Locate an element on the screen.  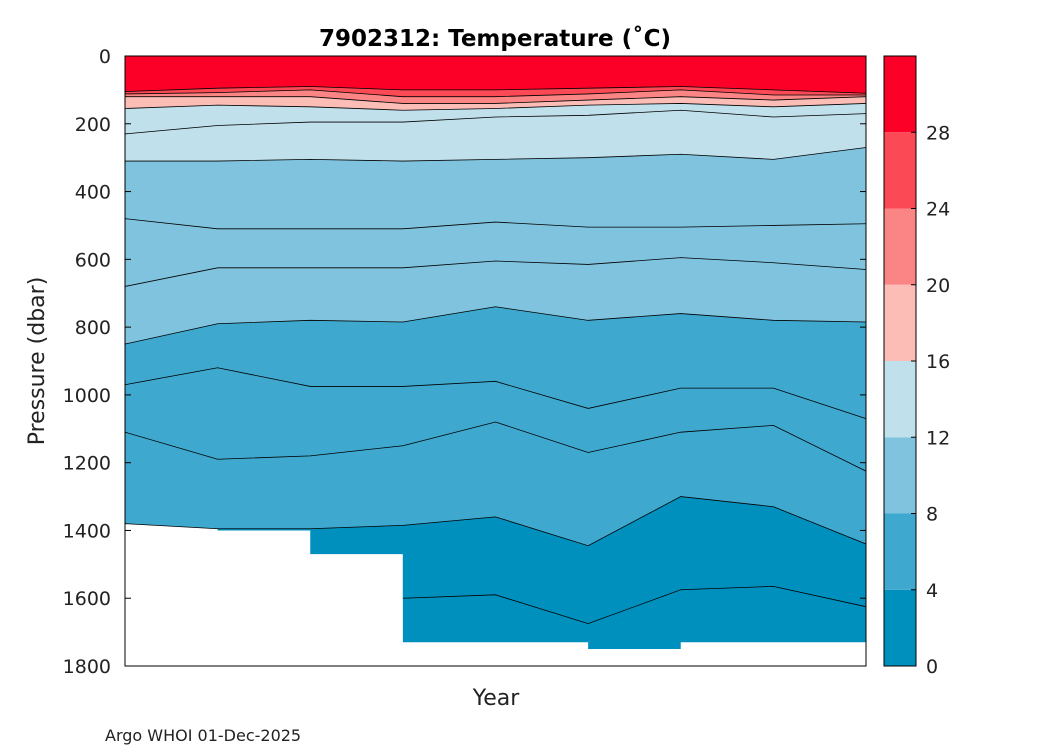
y-tick-label: 800 is located at coordinates (93, 328).